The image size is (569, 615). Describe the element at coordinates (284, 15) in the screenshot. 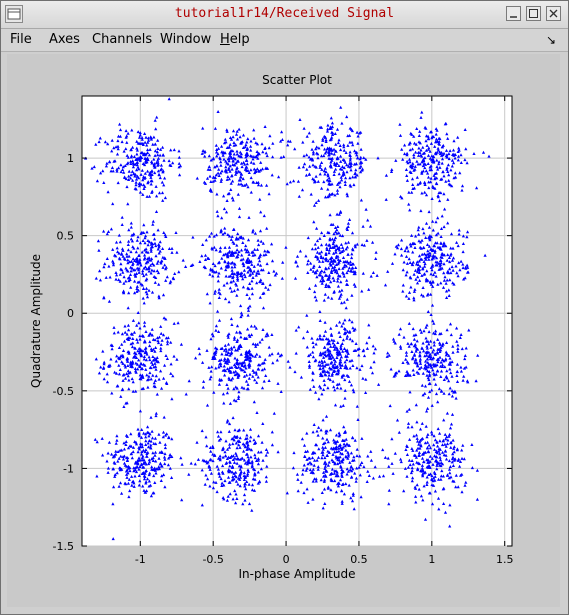

I see `title-bar: tutorial1r14/Received Signal` at that location.